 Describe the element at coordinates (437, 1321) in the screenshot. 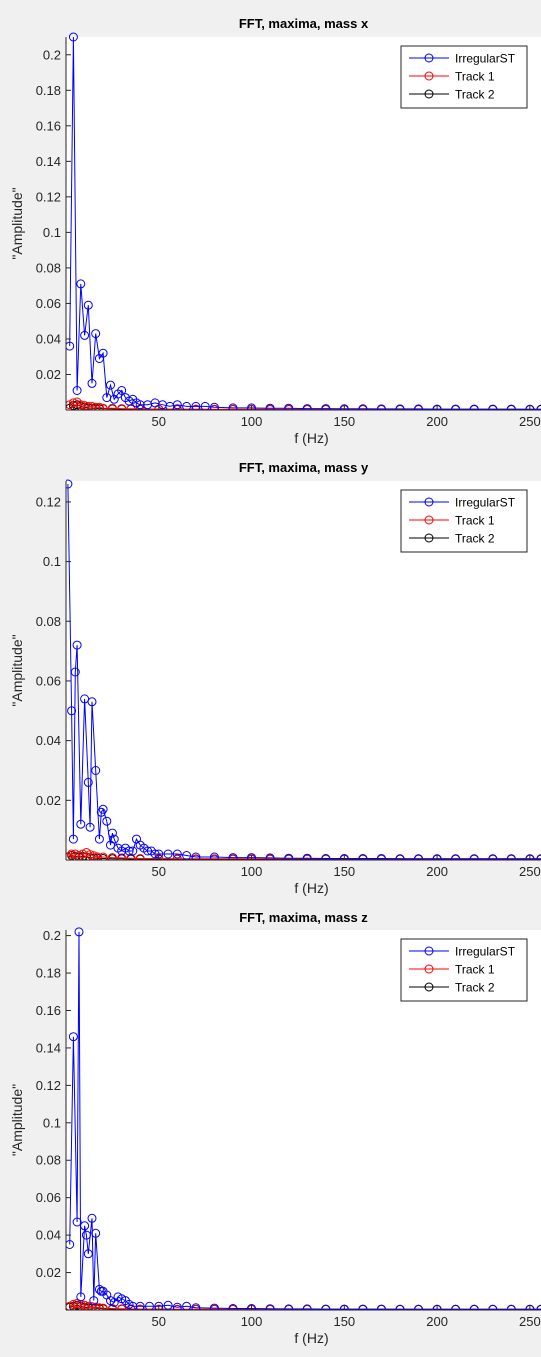

I see `x-tick-label: 200` at that location.